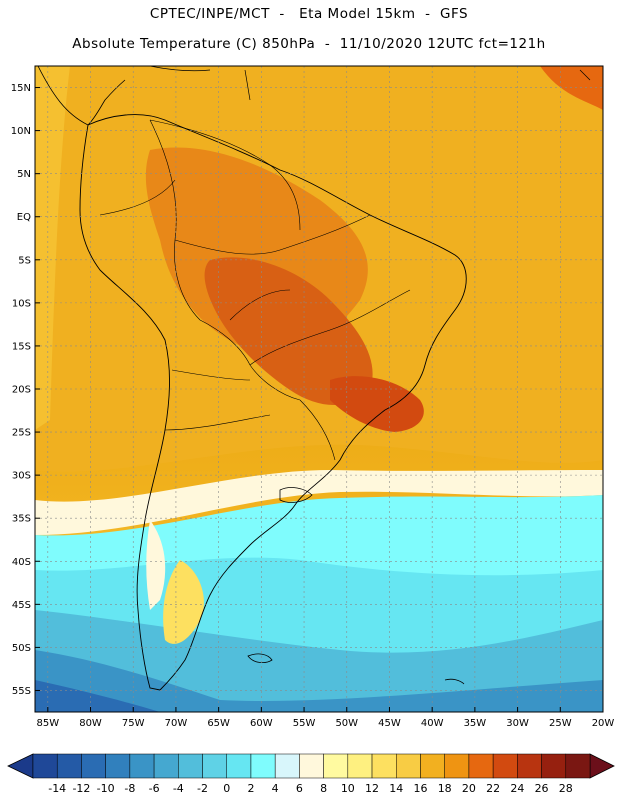 The height and width of the screenshot is (800, 618). Describe the element at coordinates (154, 788) in the screenshot. I see `colorbar-label: -6` at that location.